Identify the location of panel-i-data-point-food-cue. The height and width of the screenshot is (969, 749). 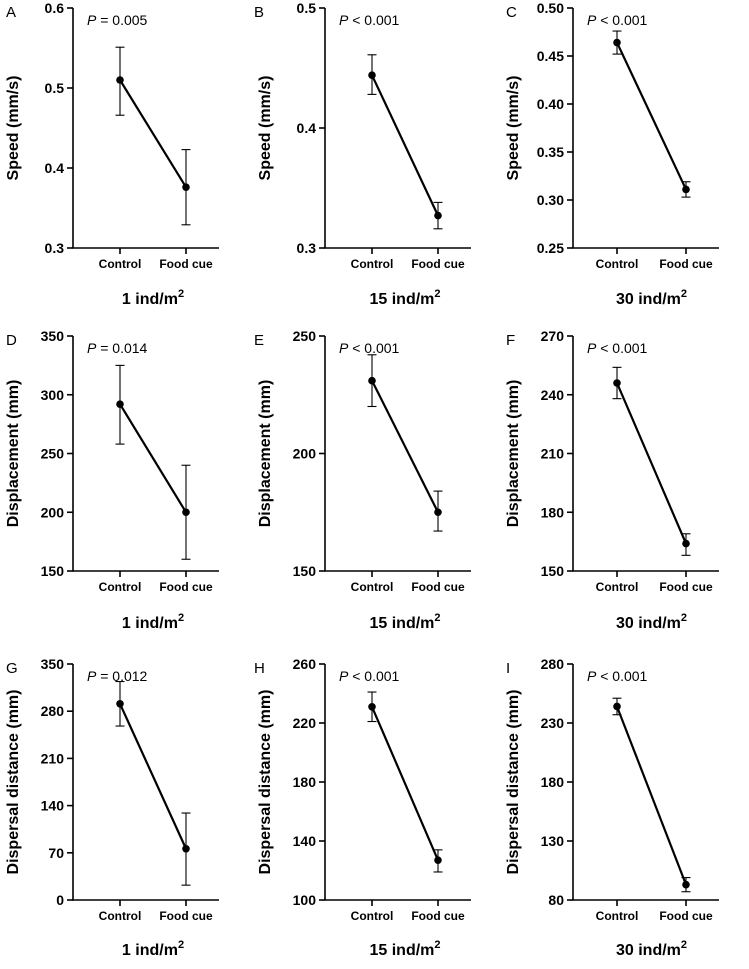
(686, 884).